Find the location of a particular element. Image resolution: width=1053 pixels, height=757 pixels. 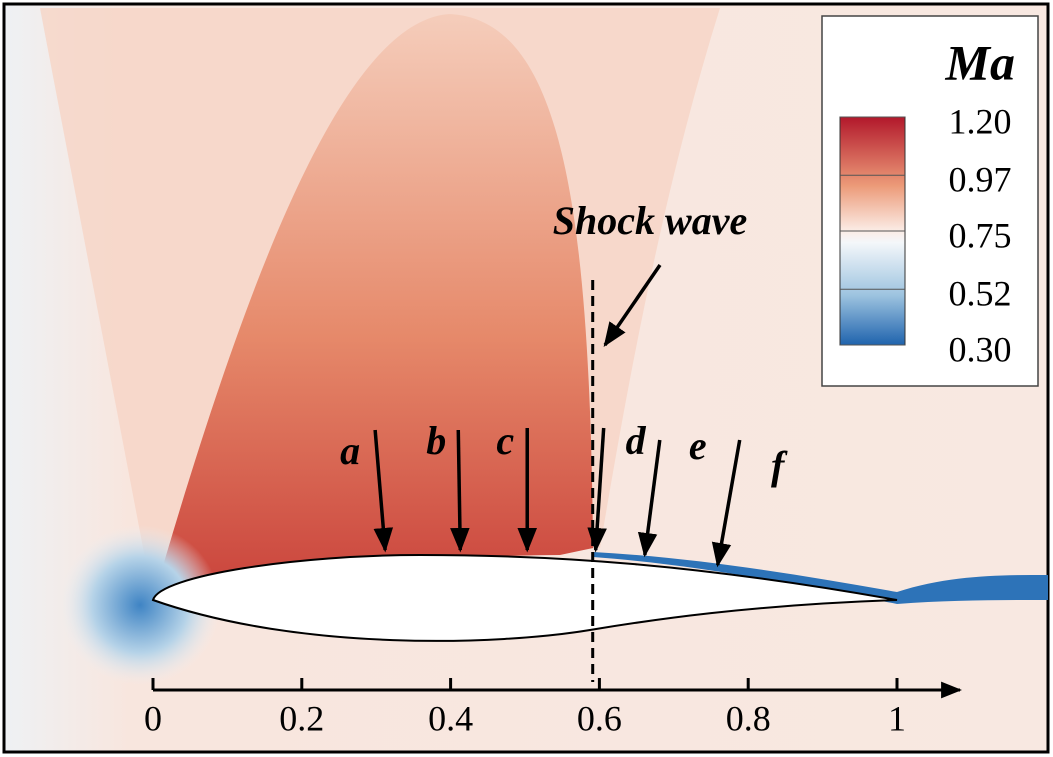

stagnation is located at coordinates (140, 605).